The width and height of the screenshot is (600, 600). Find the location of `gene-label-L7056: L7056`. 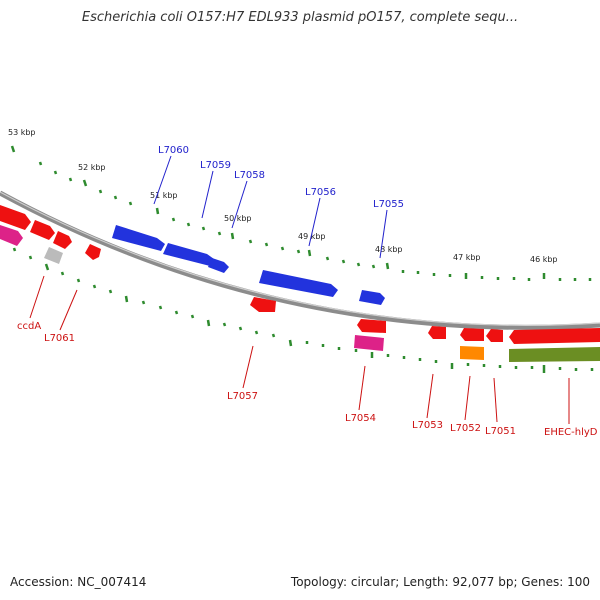

gene-label-L7056: L7056 is located at coordinates (320, 192).